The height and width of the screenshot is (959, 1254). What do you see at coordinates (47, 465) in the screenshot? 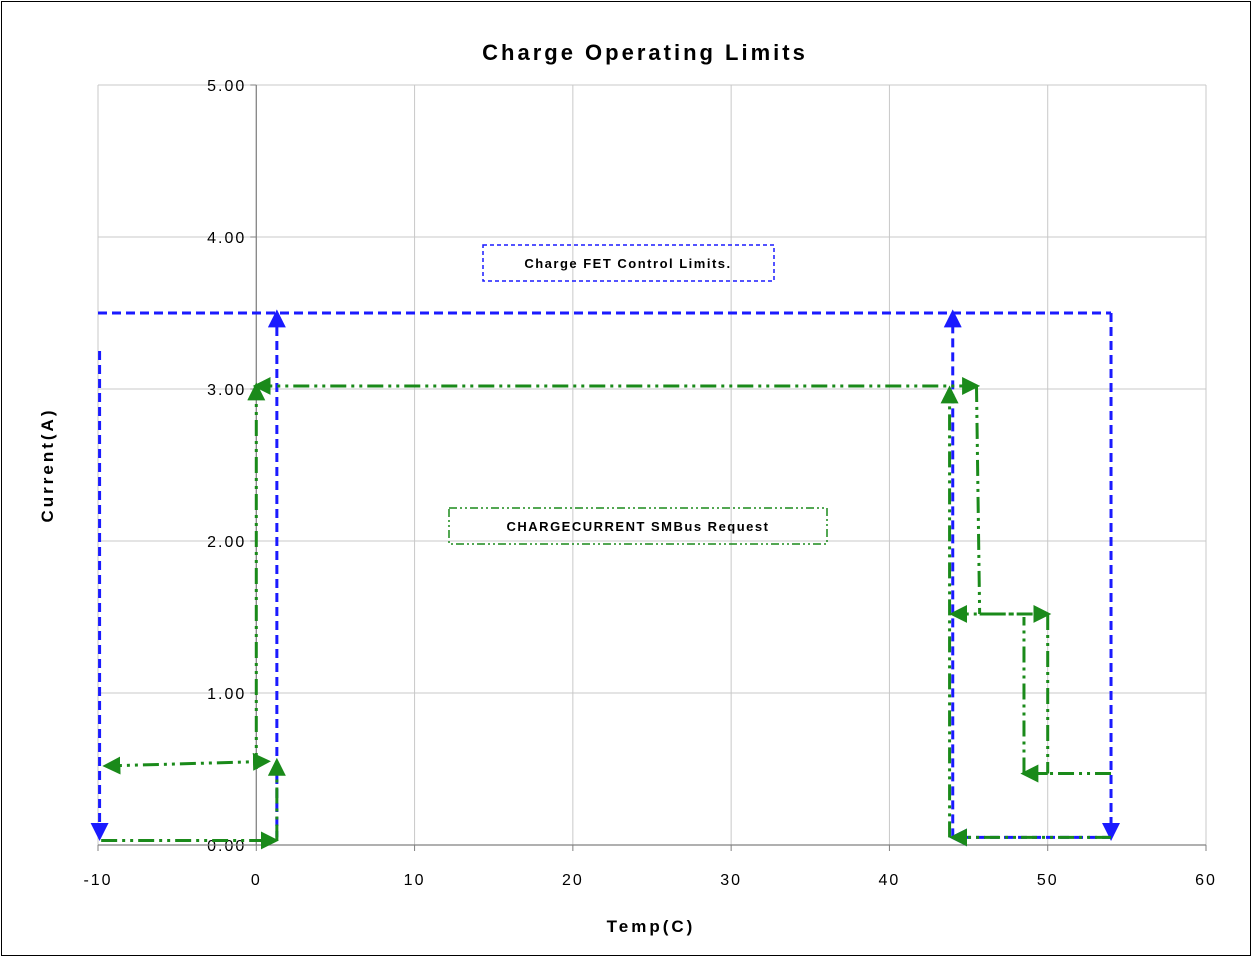
I see `y-axis-title: Current(A)` at bounding box center [47, 465].